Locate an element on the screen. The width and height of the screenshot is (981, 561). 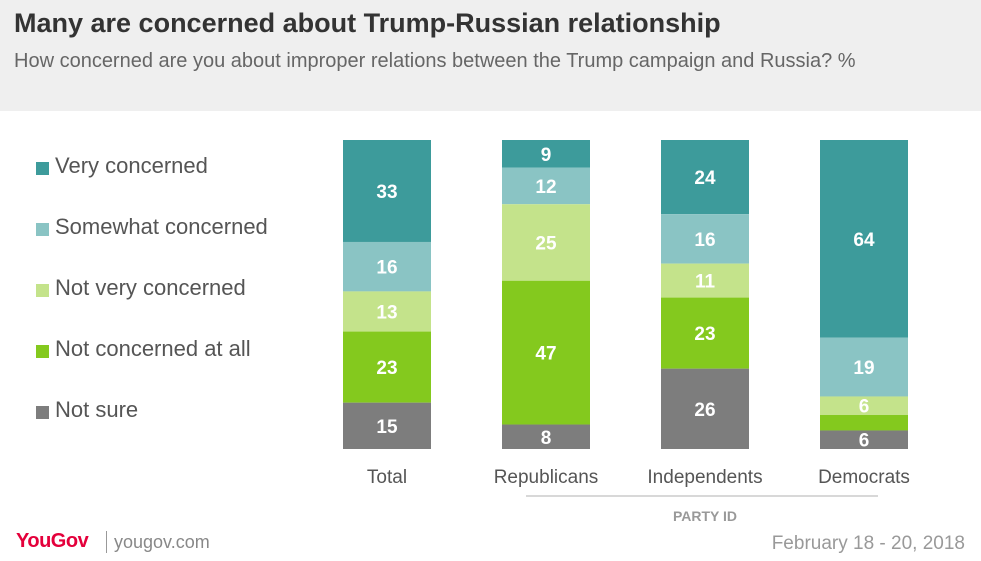
legend-label-somewhat-concerned: Somewhat concerned is located at coordinates (161, 226).